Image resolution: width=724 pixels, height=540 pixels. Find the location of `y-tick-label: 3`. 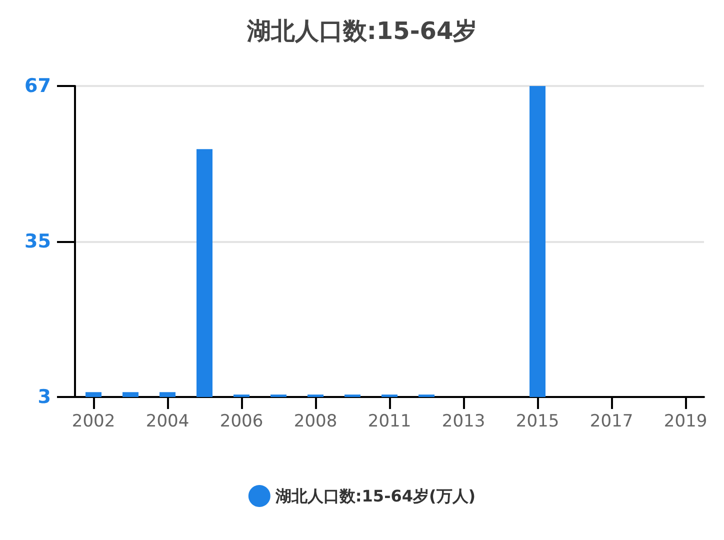

y-tick-label: 3 is located at coordinates (44, 397).